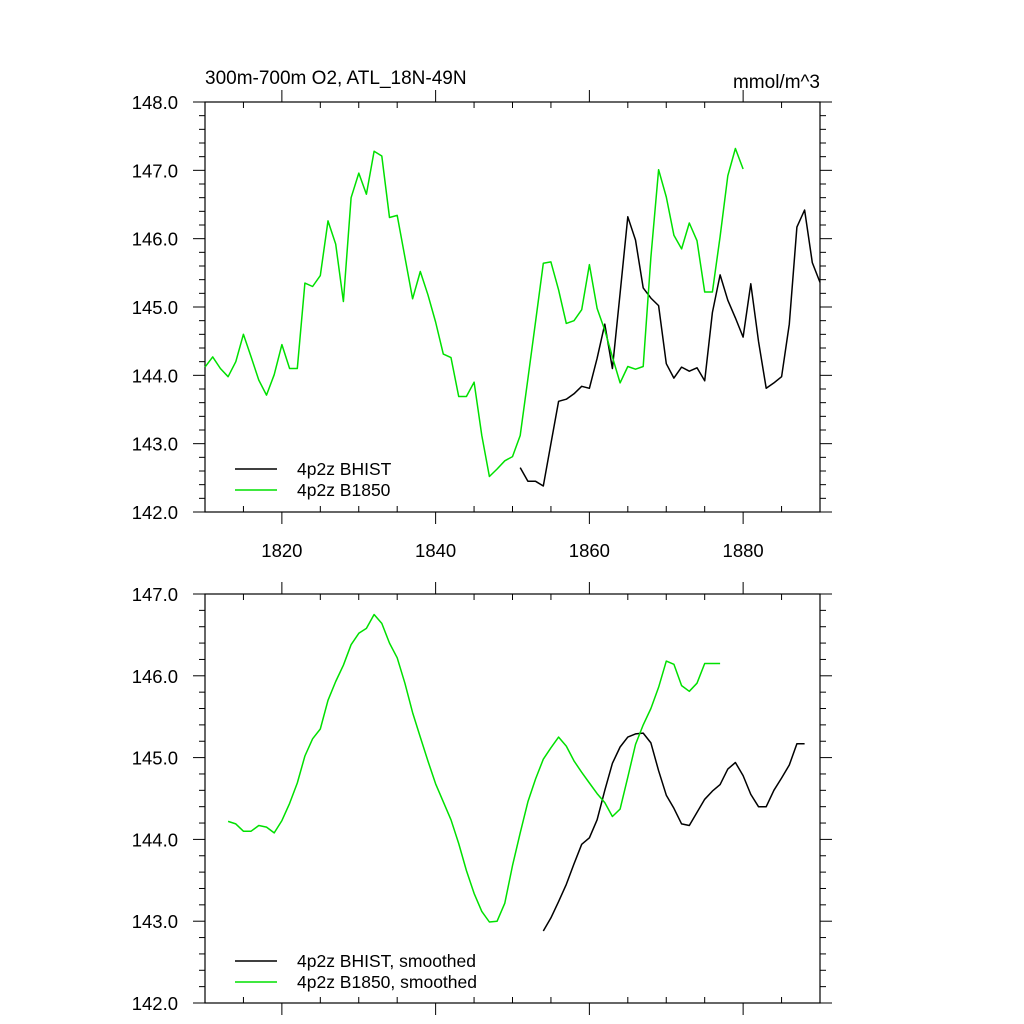  What do you see at coordinates (344, 490) in the screenshot?
I see `legend-label: 4p2z B1850` at bounding box center [344, 490].